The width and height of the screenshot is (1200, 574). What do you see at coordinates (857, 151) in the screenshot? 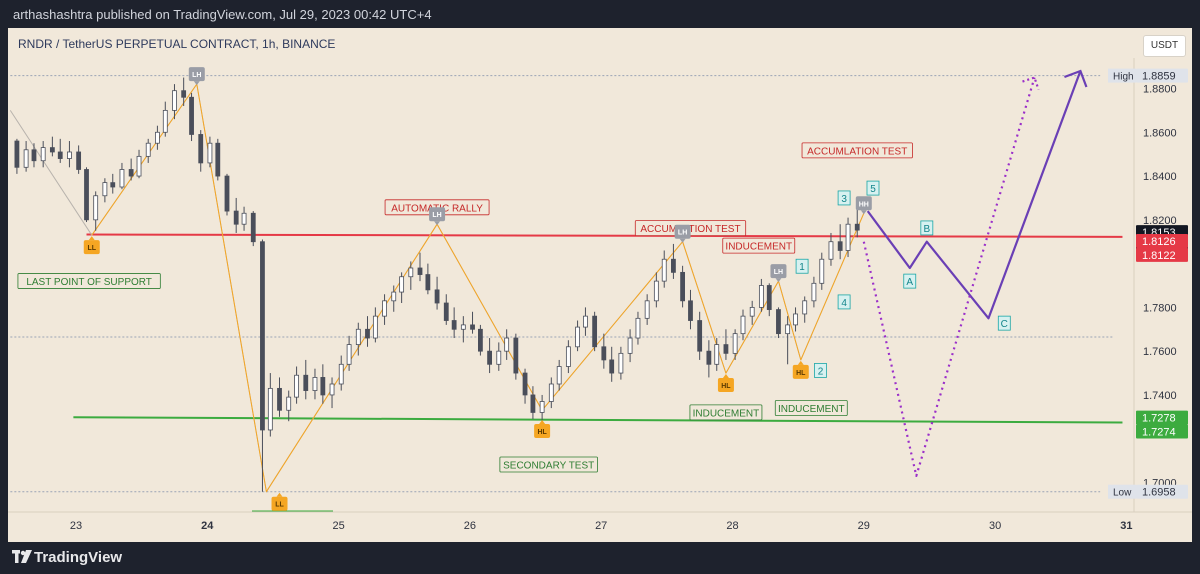
I see `annotation-label: ACCUMLATION TEST` at bounding box center [857, 151].